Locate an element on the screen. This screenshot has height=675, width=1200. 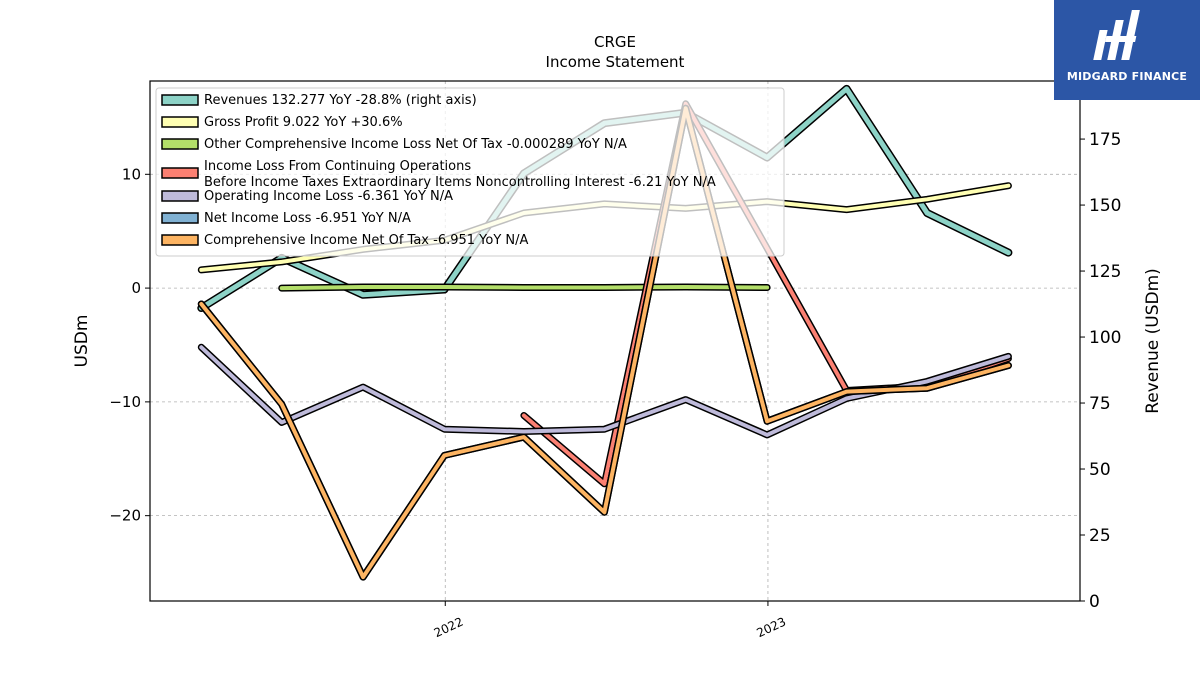
brand-mark-icon is located at coordinates (1116, 35).